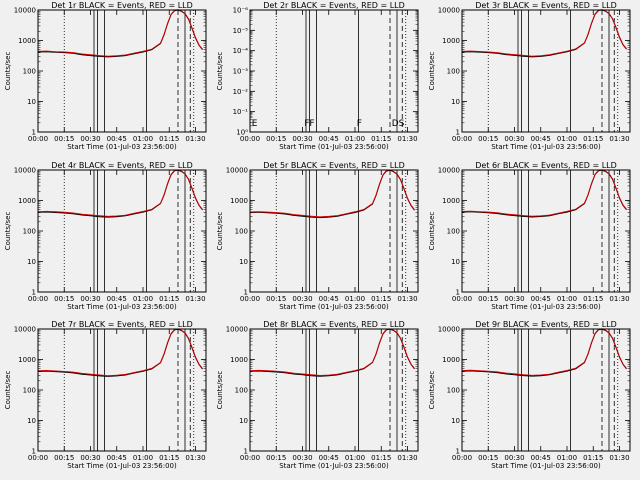 Image resolution: width=640 pixels, height=480 pixels. Describe the element at coordinates (242, 133) in the screenshot. I see `y-tick-label: 10⁰` at that location.